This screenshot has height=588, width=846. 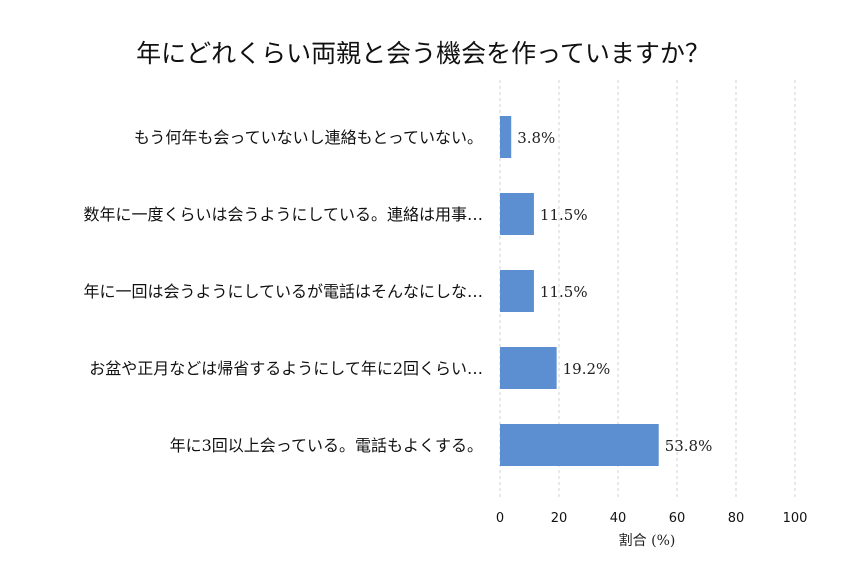 What do you see at coordinates (308, 137) in the screenshot?
I see `category-label: もう何年も会っていないし連絡もとっていない。` at bounding box center [308, 137].